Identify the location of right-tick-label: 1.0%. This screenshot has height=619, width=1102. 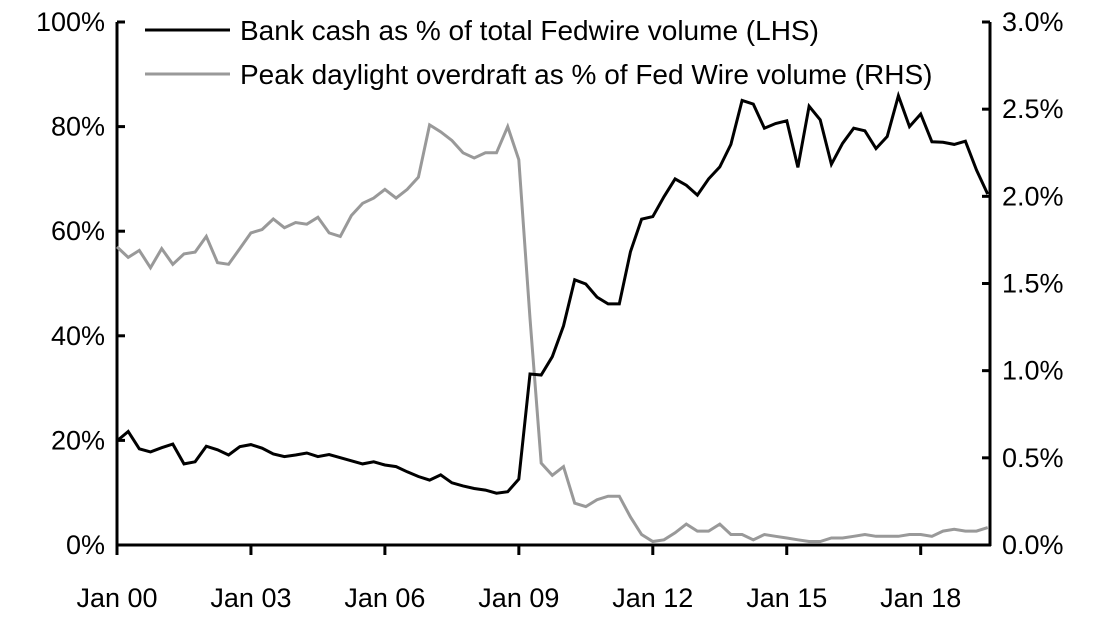
(1033, 371).